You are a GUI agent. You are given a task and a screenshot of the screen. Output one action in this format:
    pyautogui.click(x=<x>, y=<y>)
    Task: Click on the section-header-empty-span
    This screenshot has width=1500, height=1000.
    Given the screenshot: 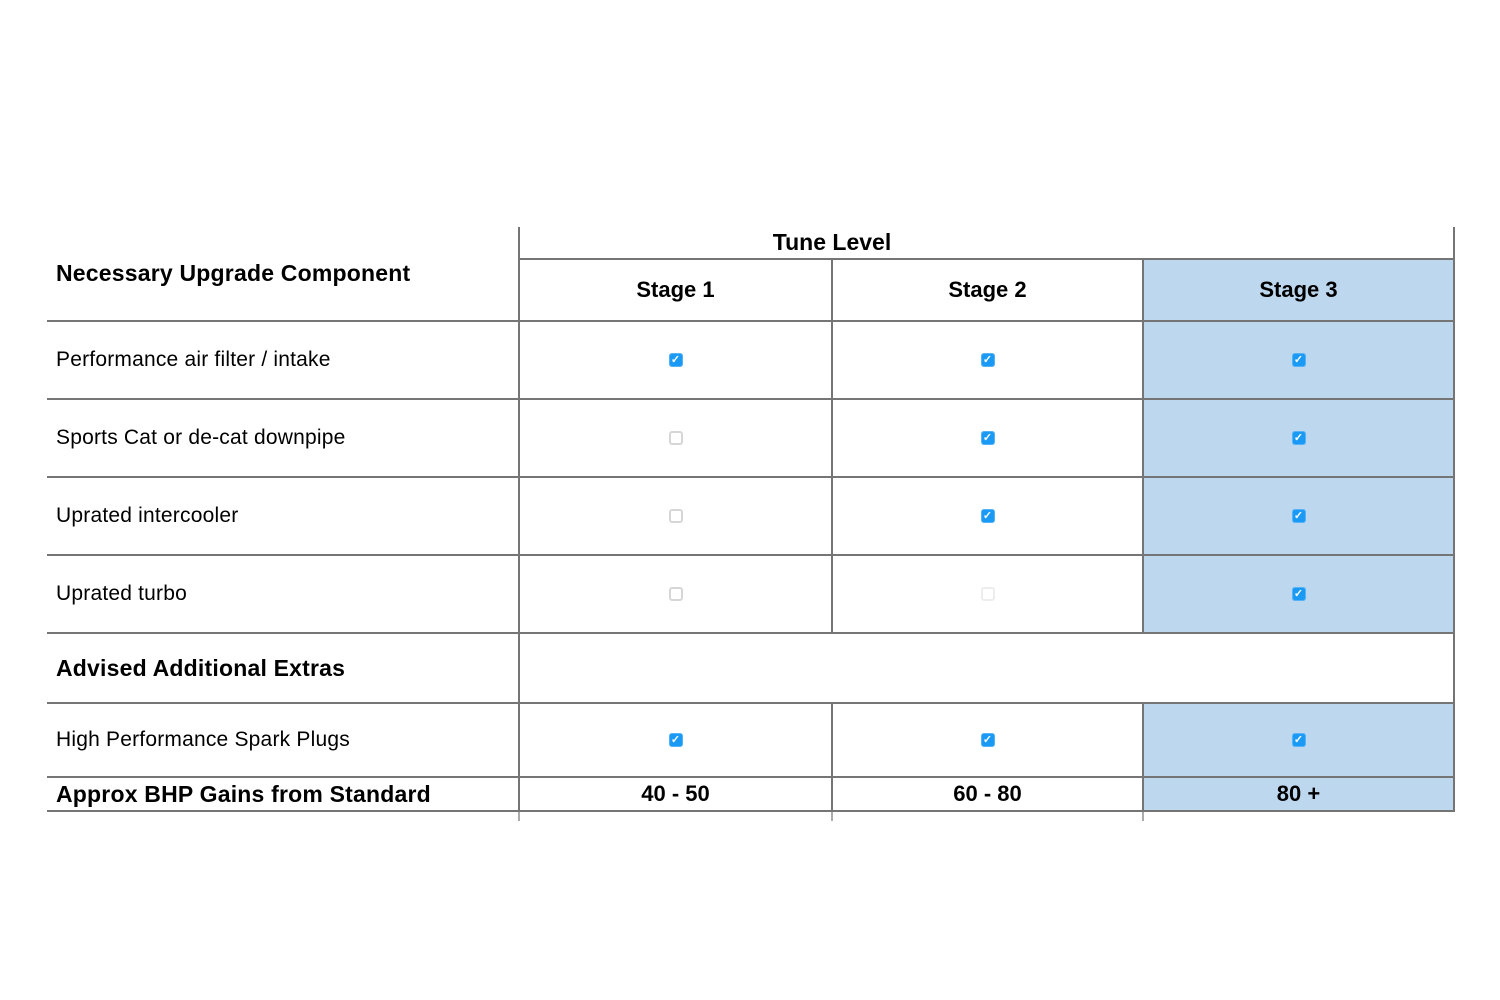 What is the action you would take?
    pyautogui.click(x=987, y=669)
    